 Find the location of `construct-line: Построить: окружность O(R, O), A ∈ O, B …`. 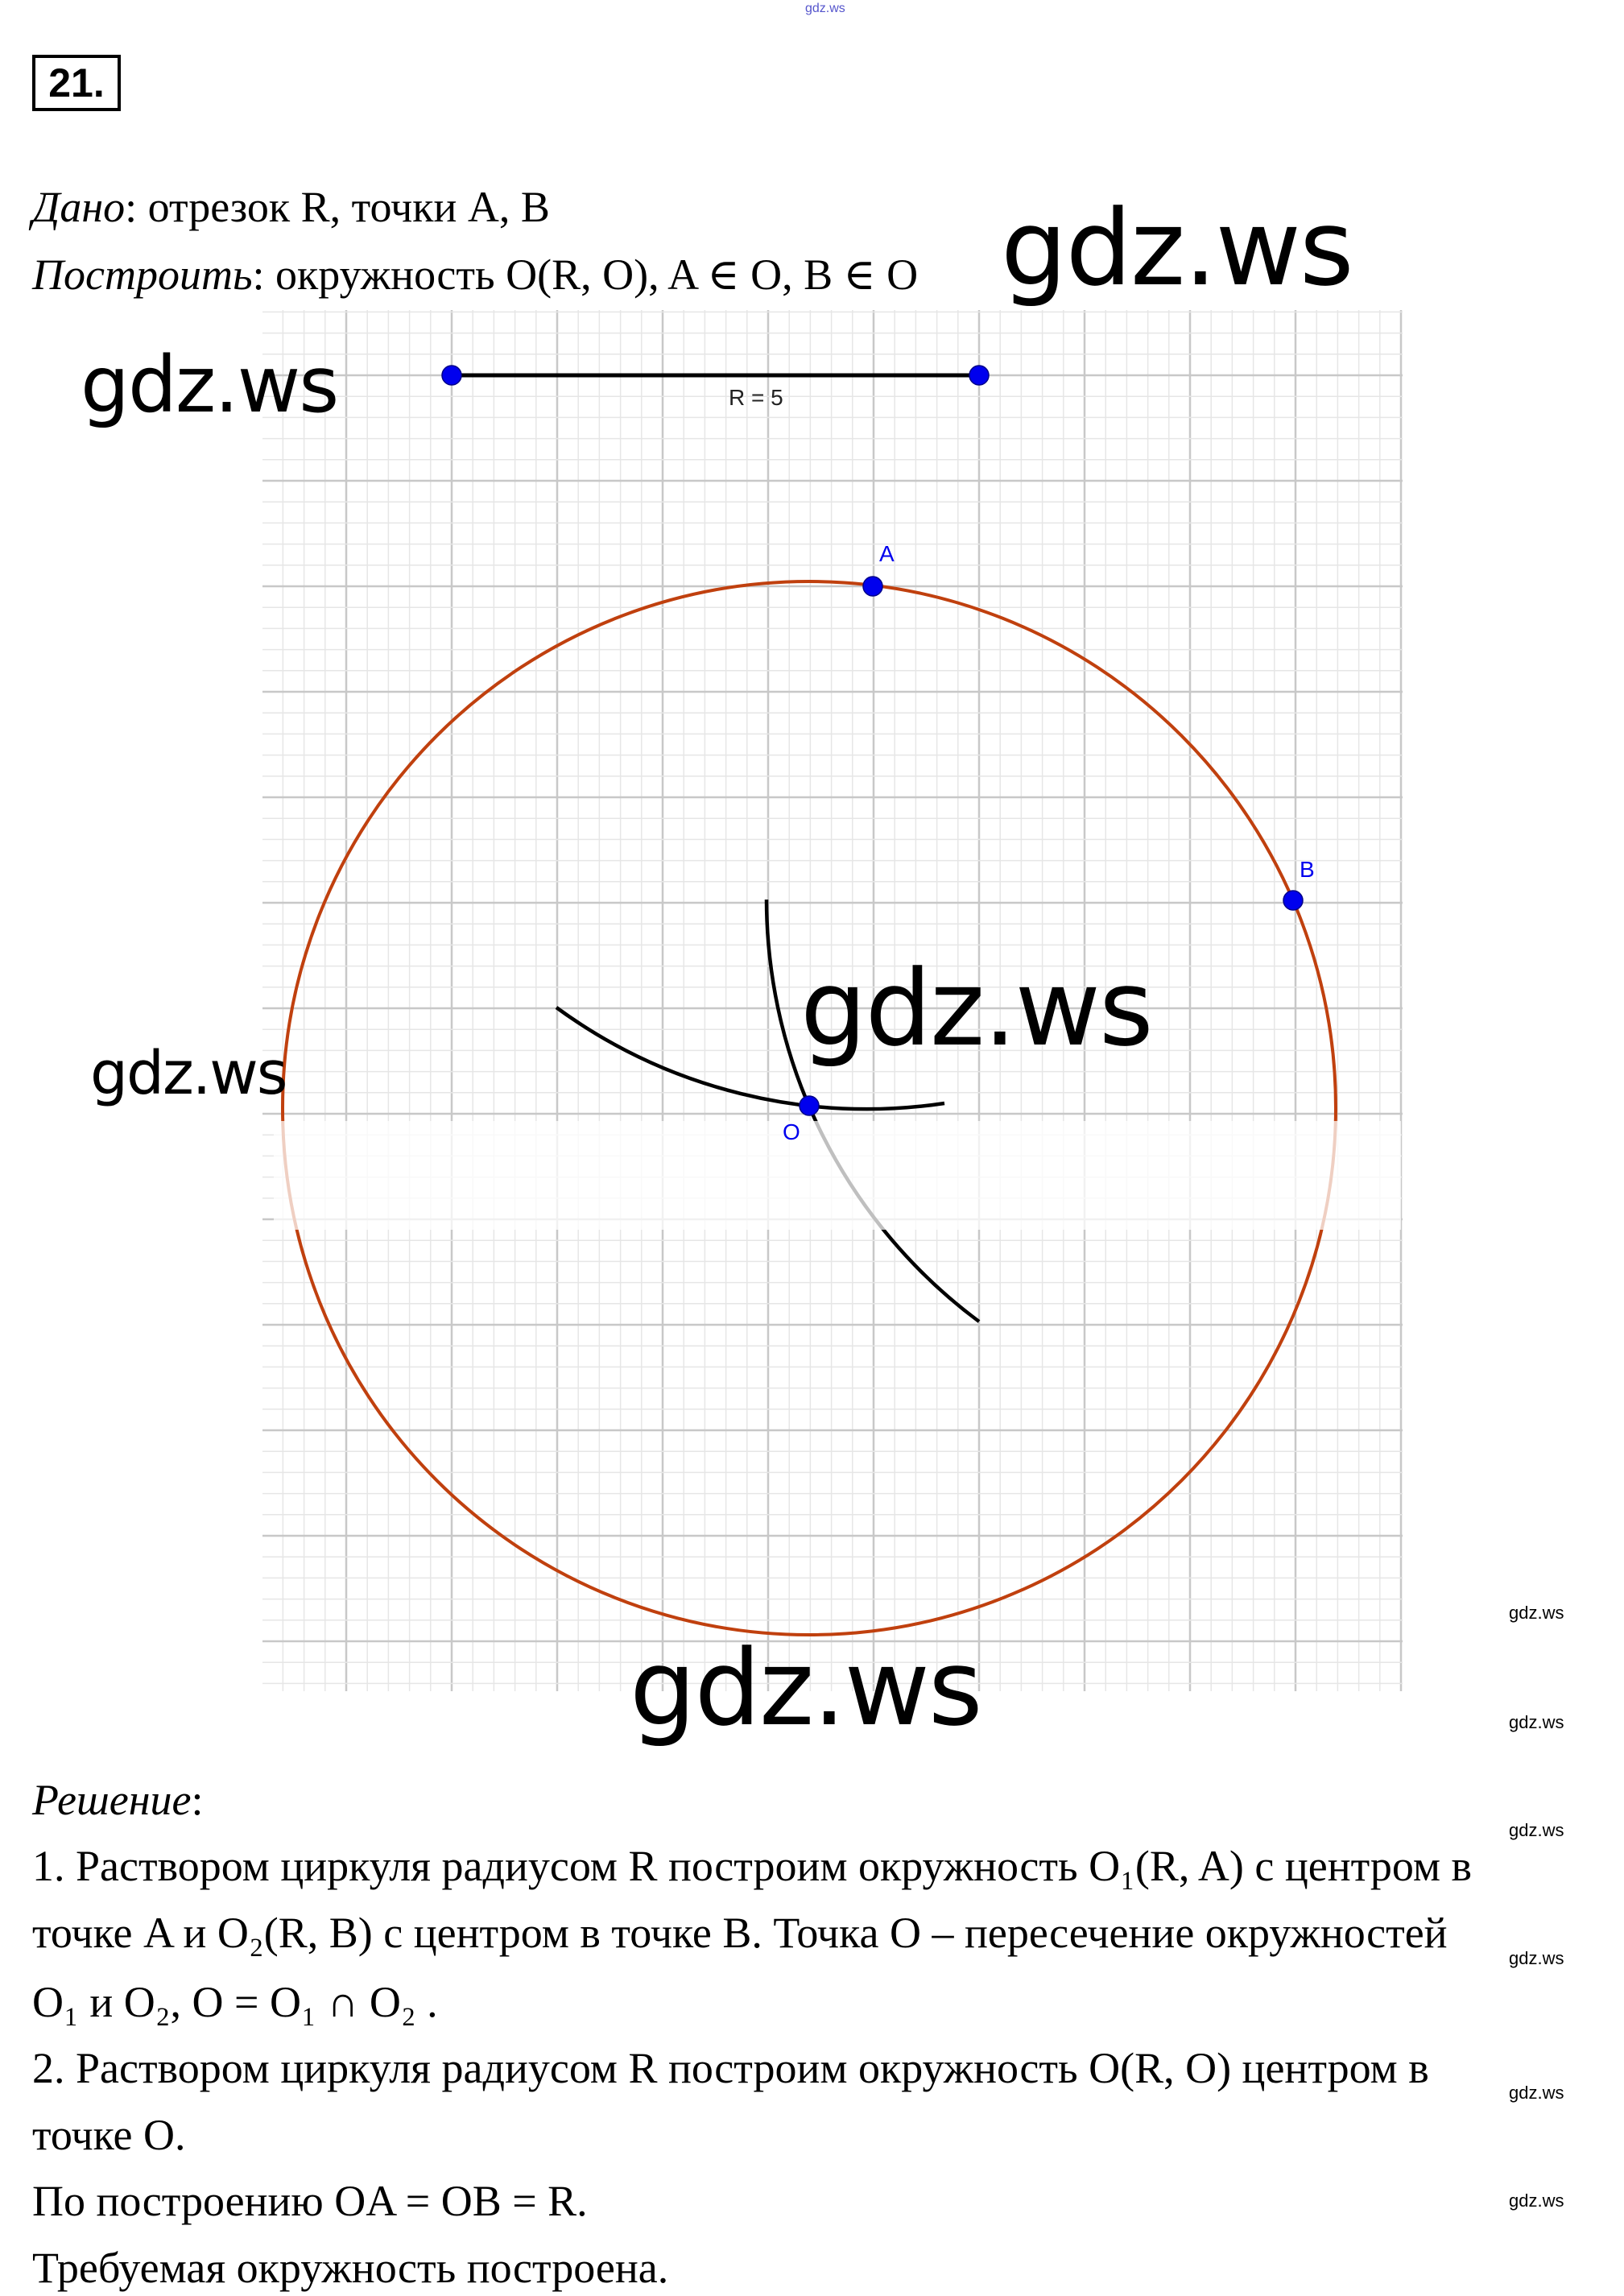

construct-line: Построить: окружность O(R, O), A ∈ O, B … is located at coordinates (475, 274).